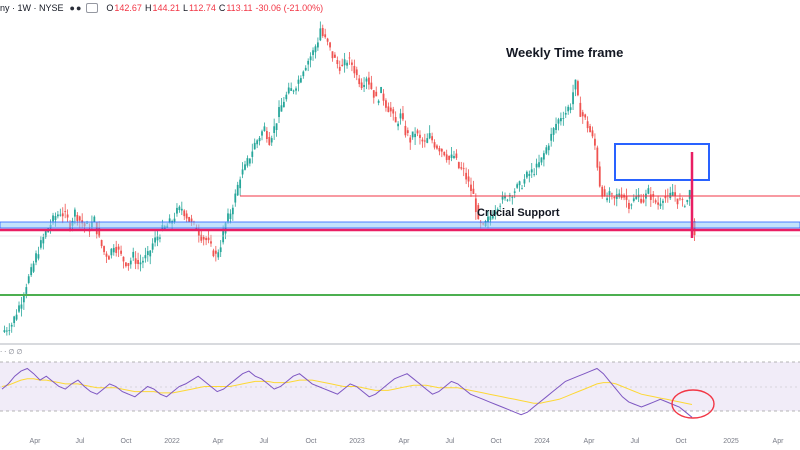 This screenshot has width=800, height=450. What do you see at coordinates (400, 225) in the screenshot?
I see `crucial-support-zone` at bounding box center [400, 225].